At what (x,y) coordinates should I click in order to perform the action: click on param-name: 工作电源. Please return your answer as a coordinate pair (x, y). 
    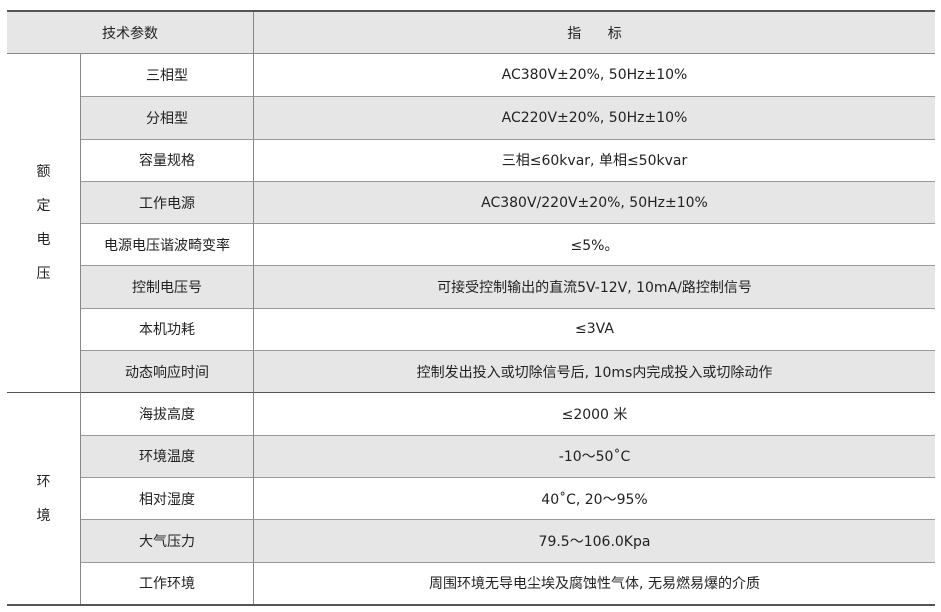
    Looking at the image, I should click on (167, 202).